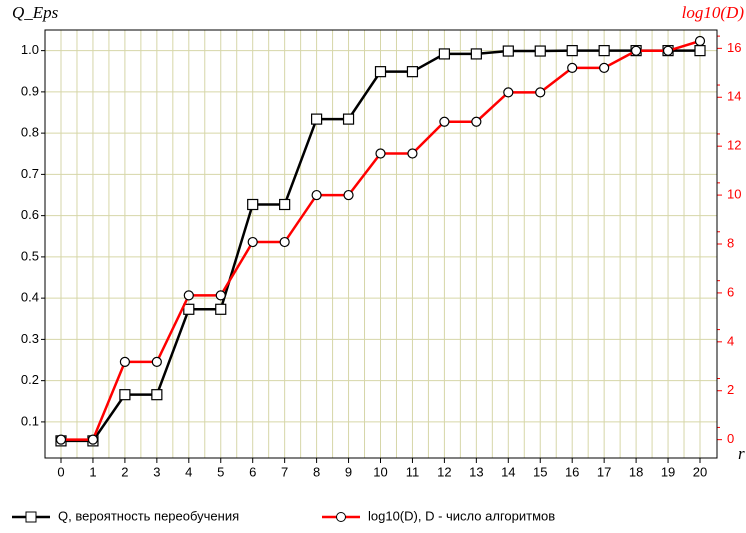 The height and width of the screenshot is (533, 746). Describe the element at coordinates (572, 471) in the screenshot. I see `x-tick-label: 16` at that location.